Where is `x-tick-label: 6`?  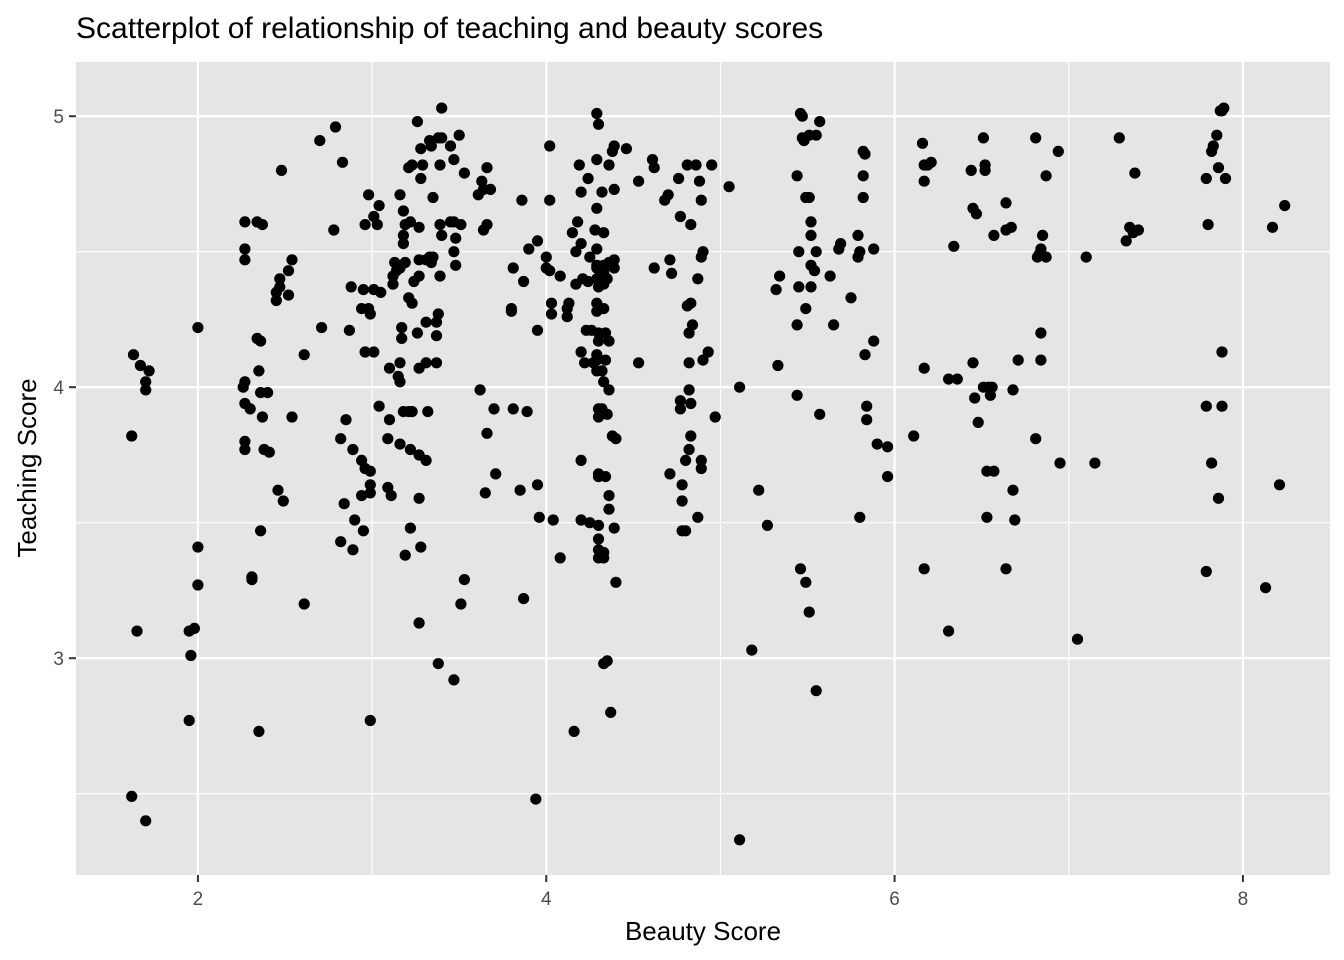
x-tick-label: 6 is located at coordinates (894, 899).